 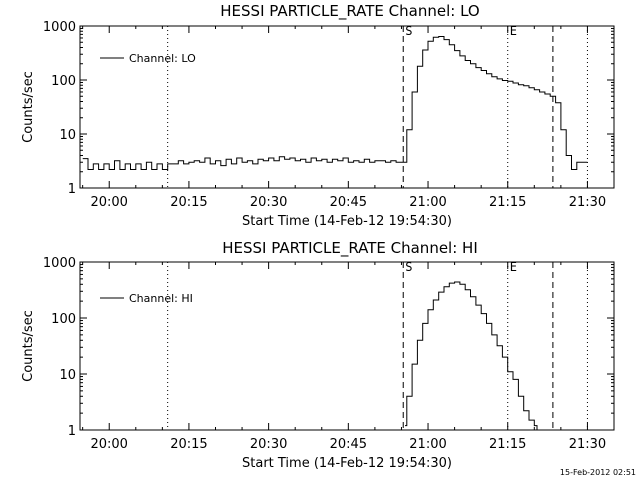 What do you see at coordinates (349, 11) in the screenshot?
I see `chart-title: HESSI PARTICLE_RATE Channel: LO` at bounding box center [349, 11].